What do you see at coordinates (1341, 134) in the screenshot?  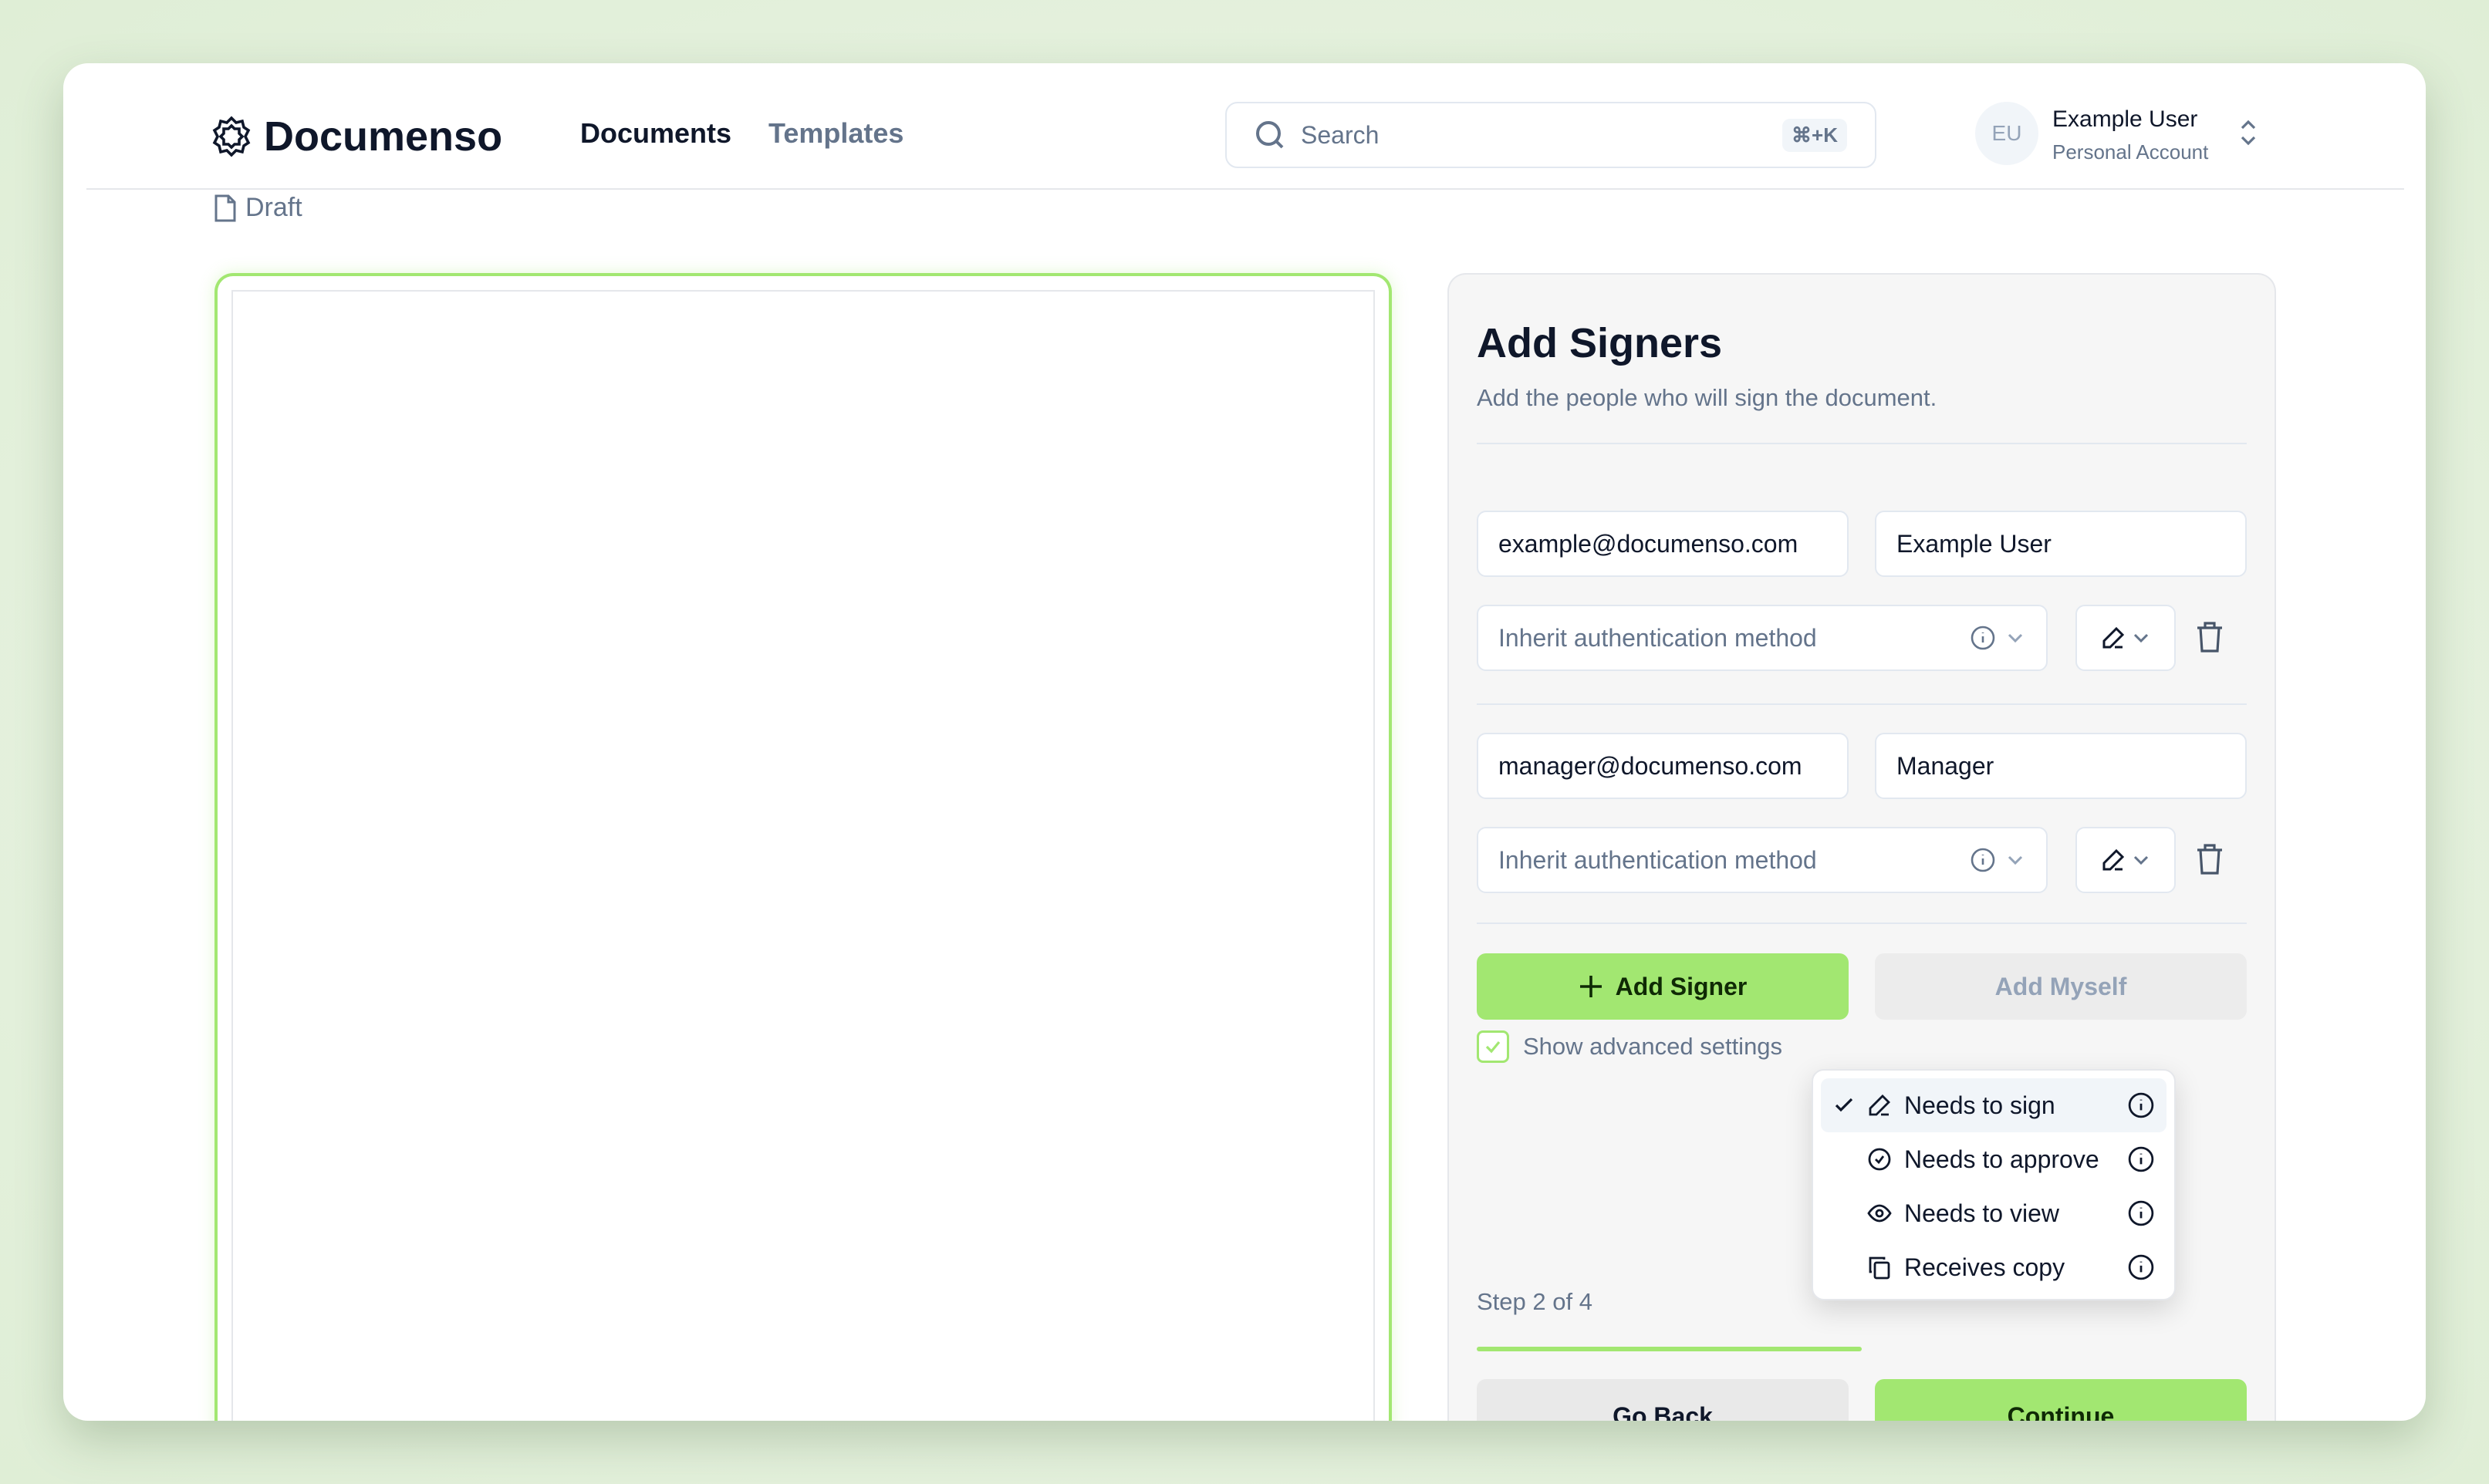 I see `search-placeholder: Search` at bounding box center [1341, 134].